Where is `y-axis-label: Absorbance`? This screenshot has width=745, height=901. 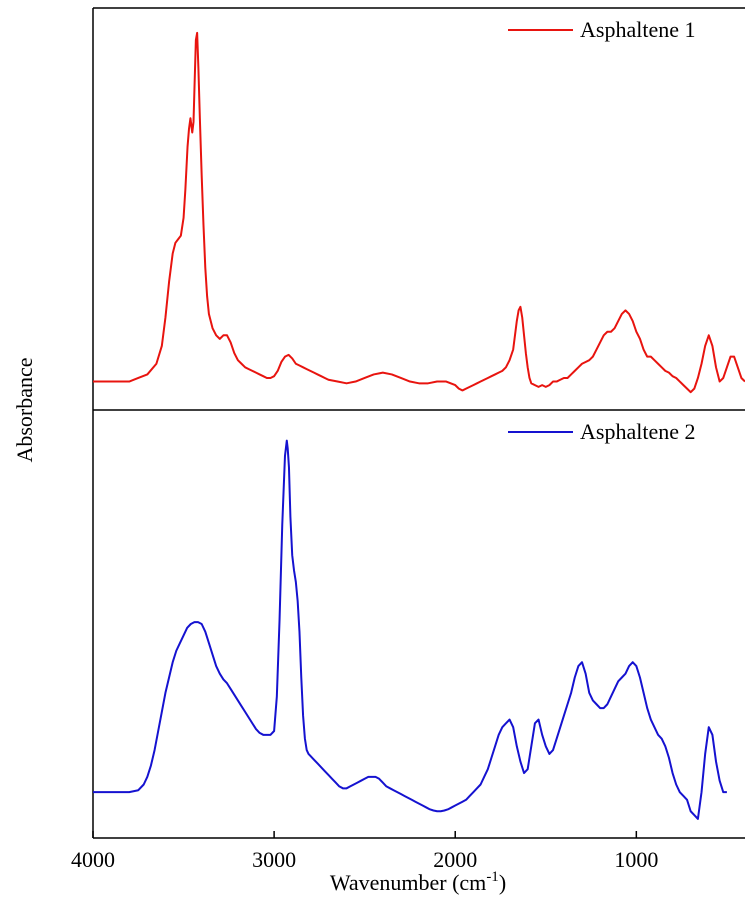
y-axis-label: Absorbance is located at coordinates (24, 409).